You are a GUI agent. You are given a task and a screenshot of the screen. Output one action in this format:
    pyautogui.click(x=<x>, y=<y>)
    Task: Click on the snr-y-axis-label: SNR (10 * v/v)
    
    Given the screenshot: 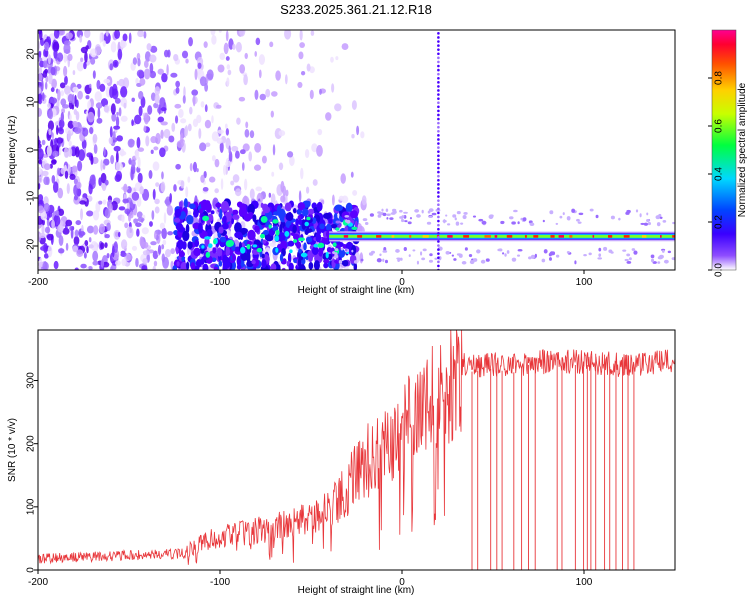 What is the action you would take?
    pyautogui.click(x=12, y=450)
    